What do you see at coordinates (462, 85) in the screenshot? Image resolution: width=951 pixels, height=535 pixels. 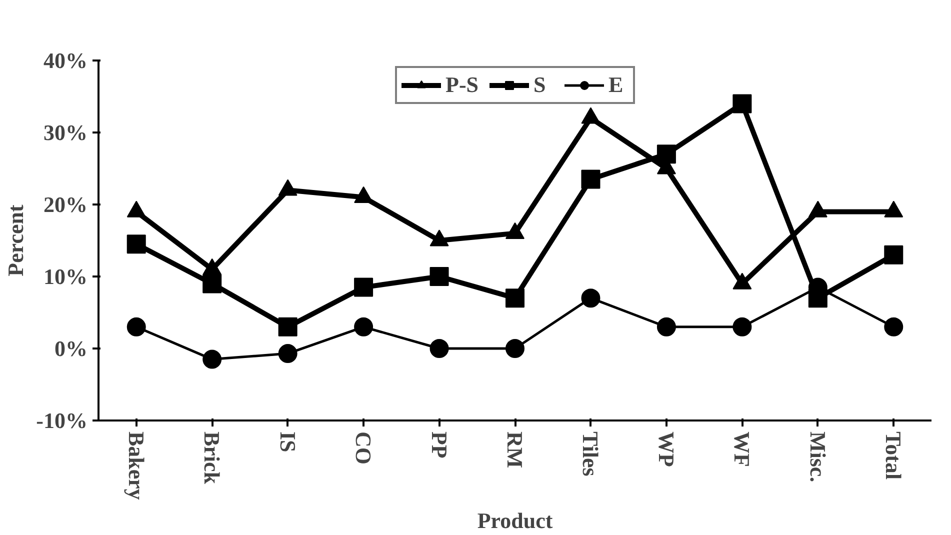 I see `legend-label: P-S` at bounding box center [462, 85].